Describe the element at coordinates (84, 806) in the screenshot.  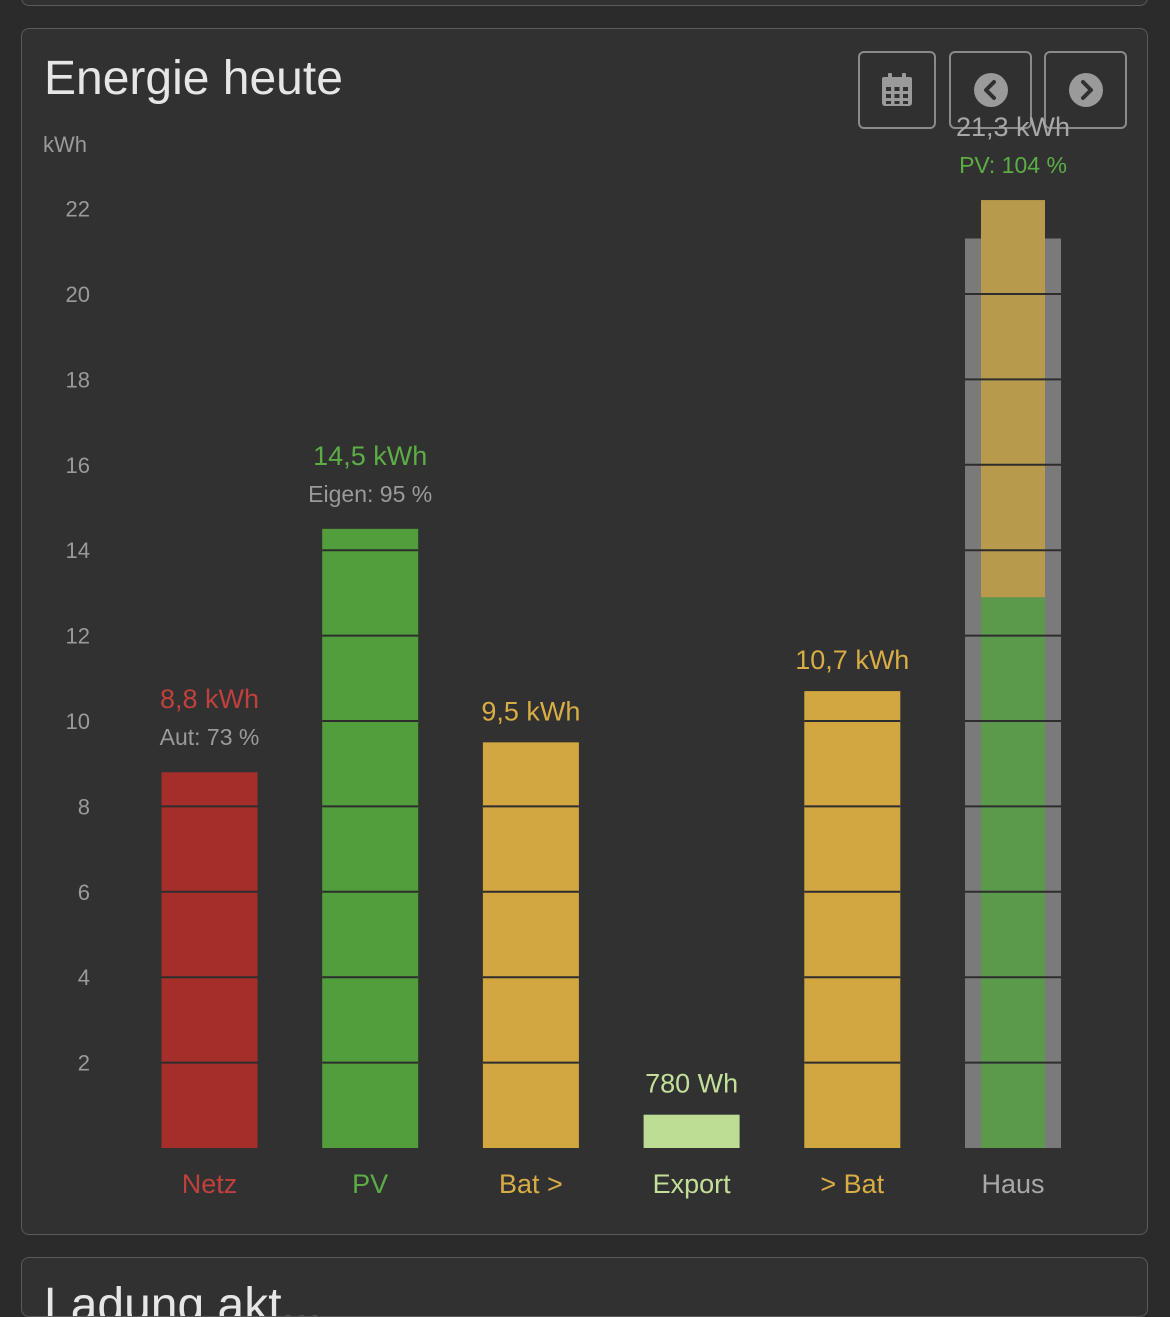
I see `y-tick-label: 8` at that location.